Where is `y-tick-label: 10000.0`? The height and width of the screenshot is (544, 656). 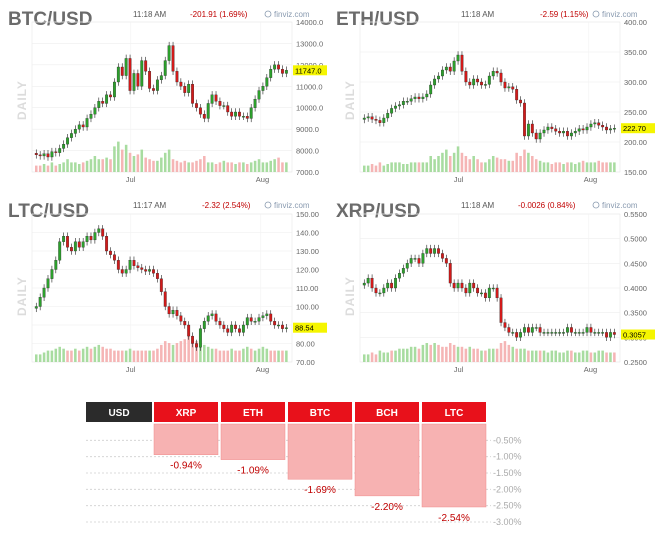
y-tick-label: 10000.0 is located at coordinates (309, 108).